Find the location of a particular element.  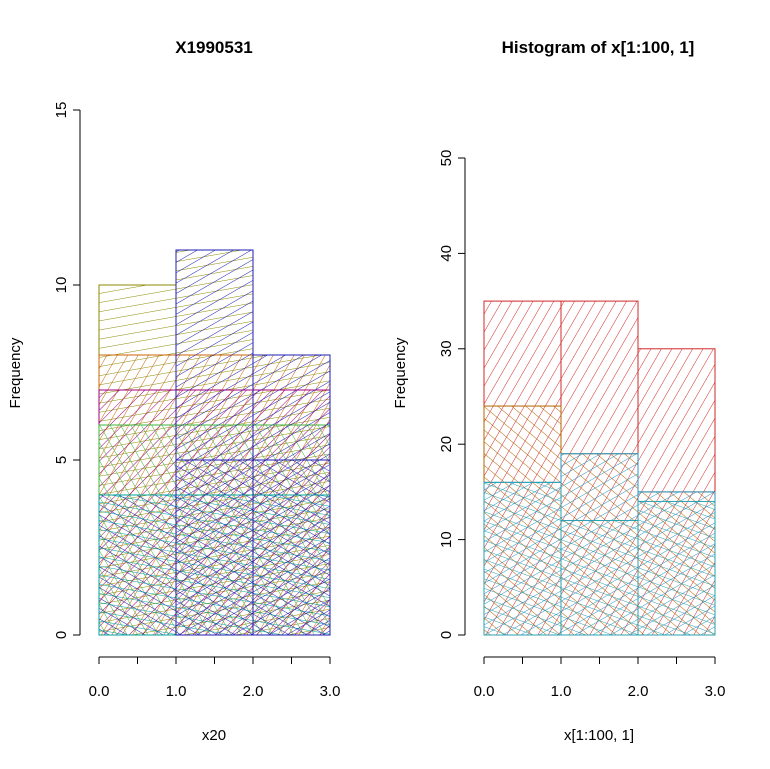

y-tick-label: 50 is located at coordinates (446, 158).